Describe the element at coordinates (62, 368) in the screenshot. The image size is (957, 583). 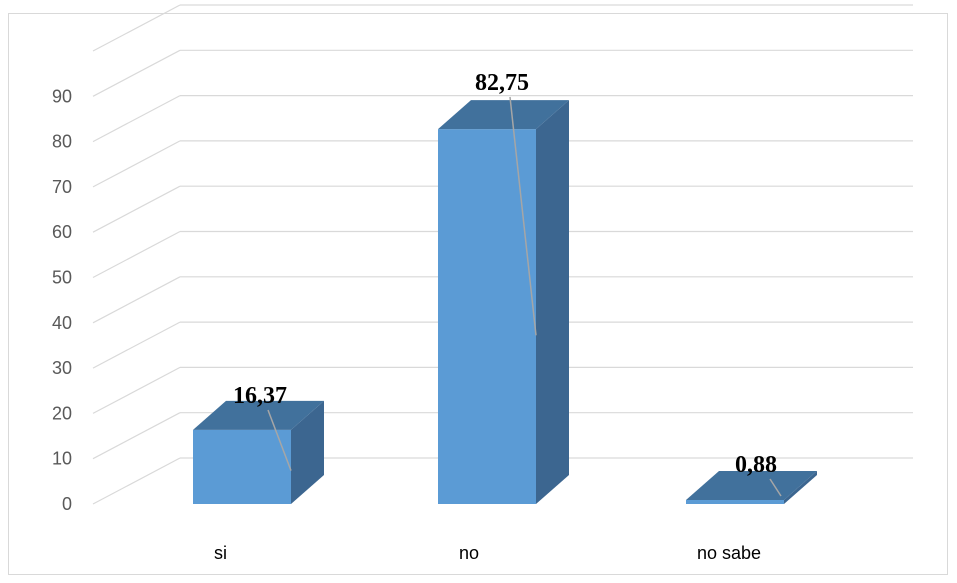
I see `y-tick-label: 30` at that location.